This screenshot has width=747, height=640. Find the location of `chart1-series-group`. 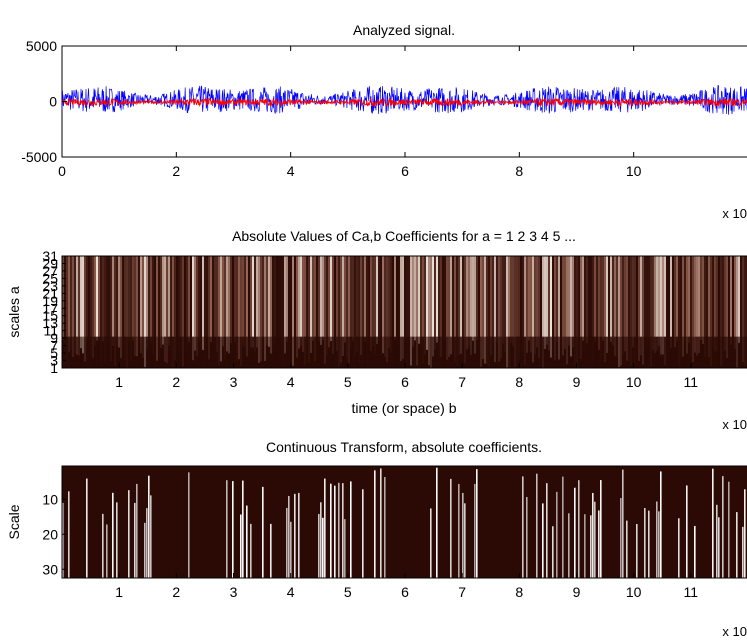

chart1-series-group is located at coordinates (404, 99).